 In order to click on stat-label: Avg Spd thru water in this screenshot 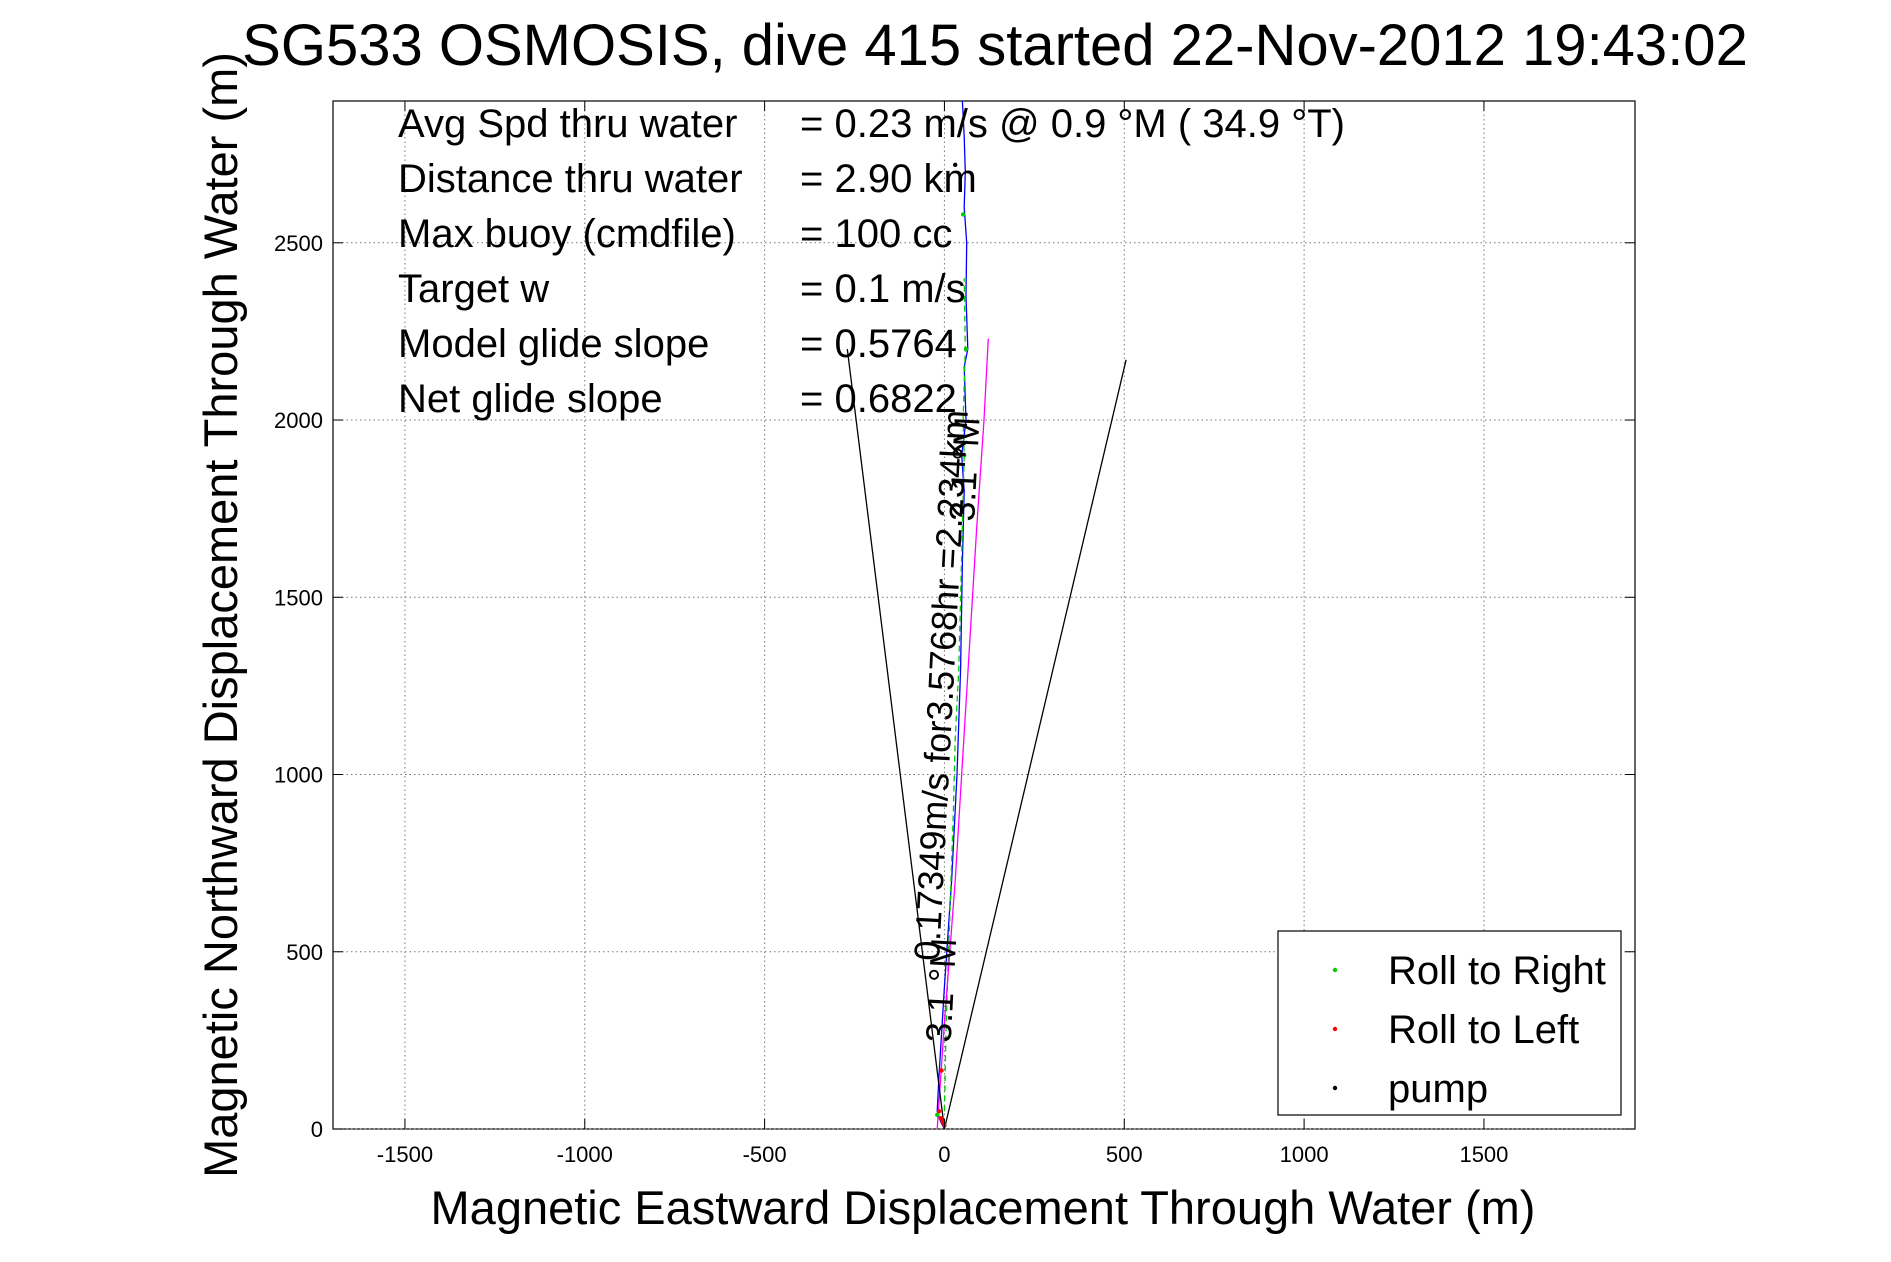, I will do `click(567, 124)`.